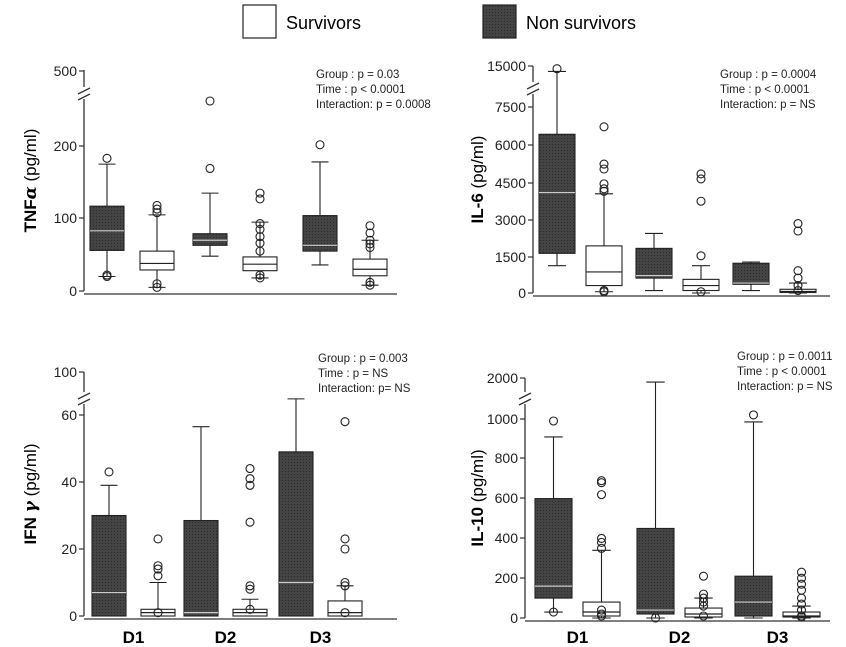 This screenshot has height=647, width=846. I want to click on y-tick-label: 500, so click(66, 71).